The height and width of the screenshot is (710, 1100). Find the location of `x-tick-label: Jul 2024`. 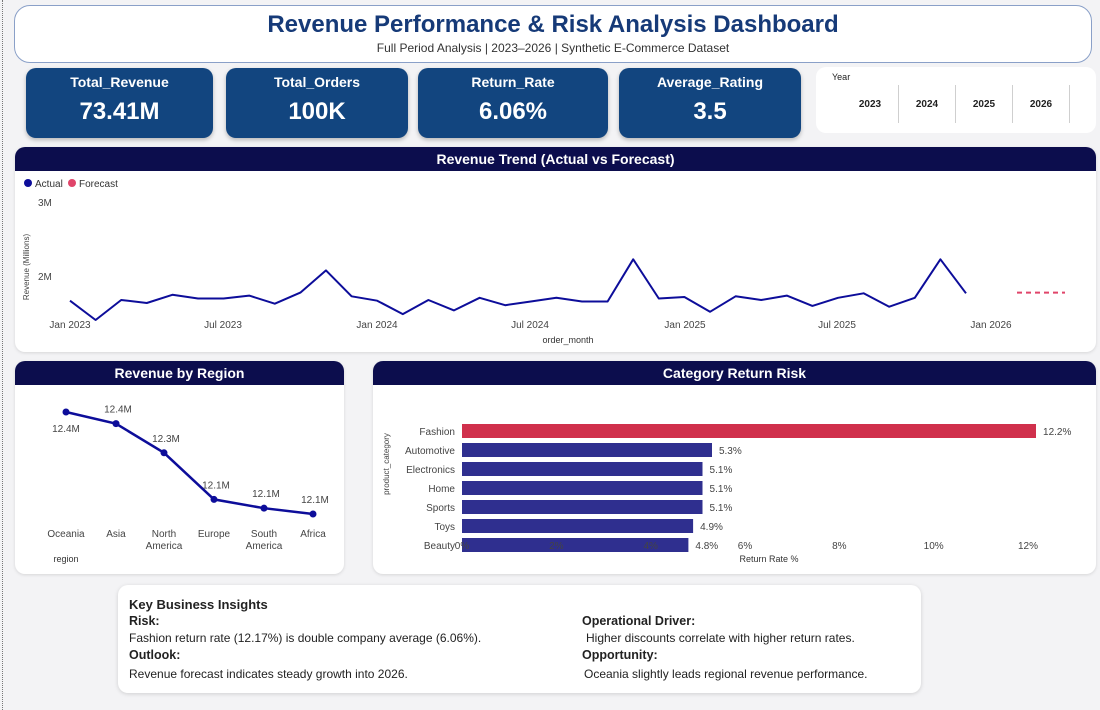

x-tick-label: Jul 2024 is located at coordinates (530, 325).